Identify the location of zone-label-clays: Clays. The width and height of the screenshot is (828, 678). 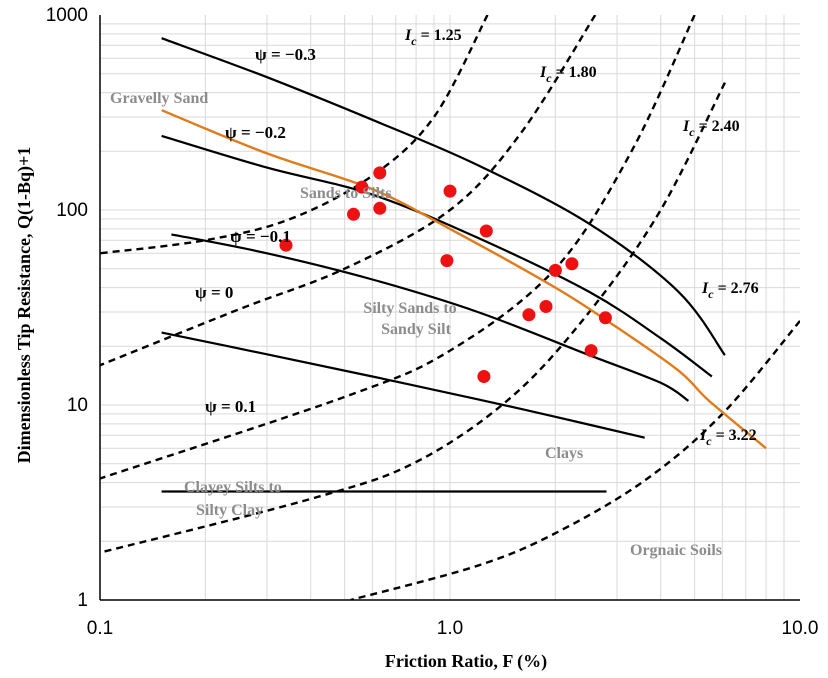
(564, 453).